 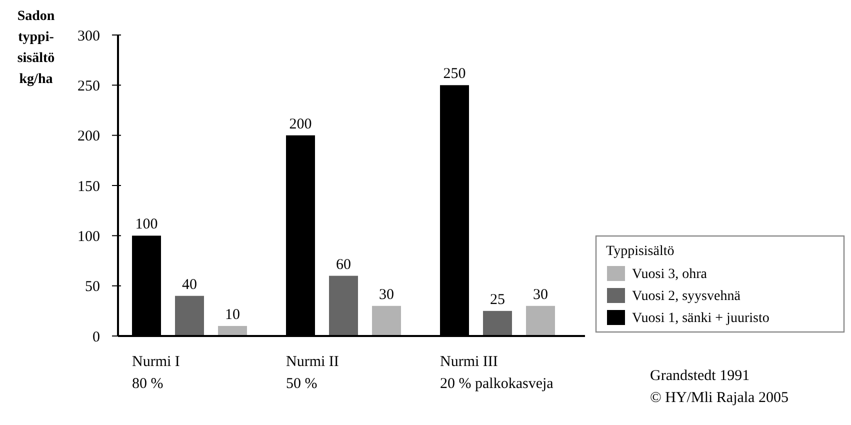 I want to click on y-axis-title: Sadon typpi- sisältö kg/ha, so click(x=36, y=48).